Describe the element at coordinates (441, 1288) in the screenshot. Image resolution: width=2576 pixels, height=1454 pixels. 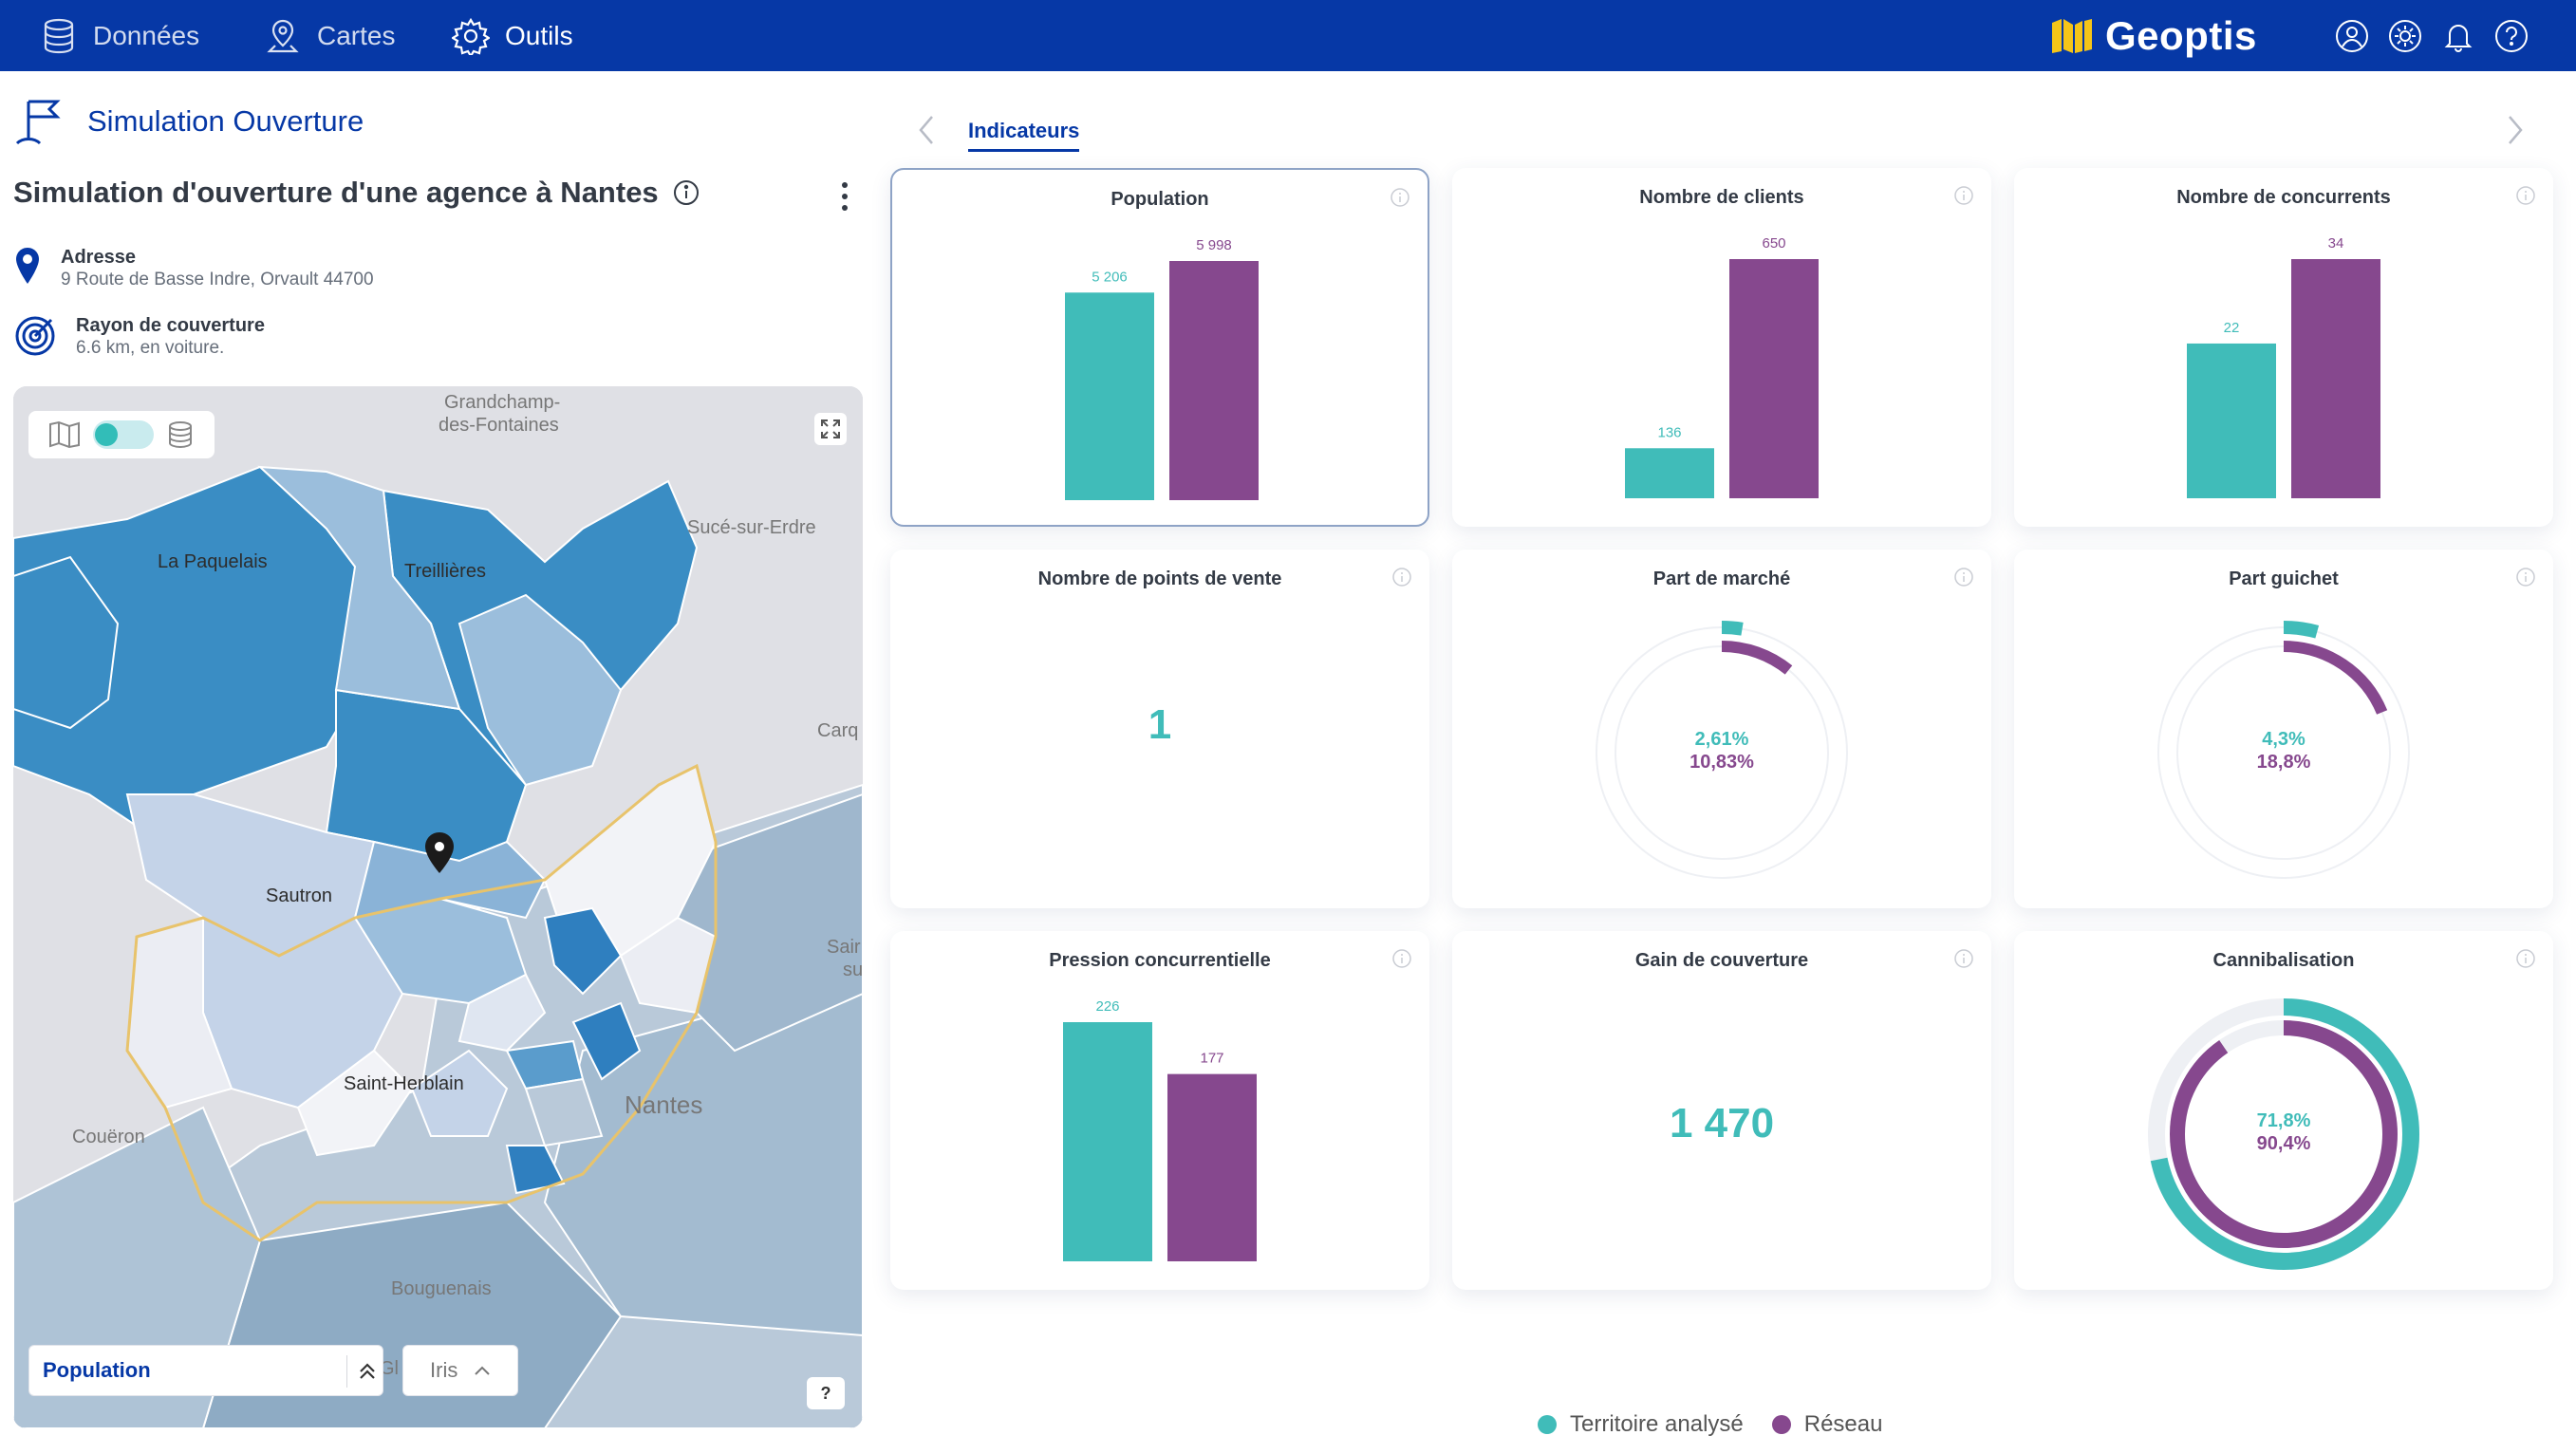
I see `map-label: Bouguenais` at that location.